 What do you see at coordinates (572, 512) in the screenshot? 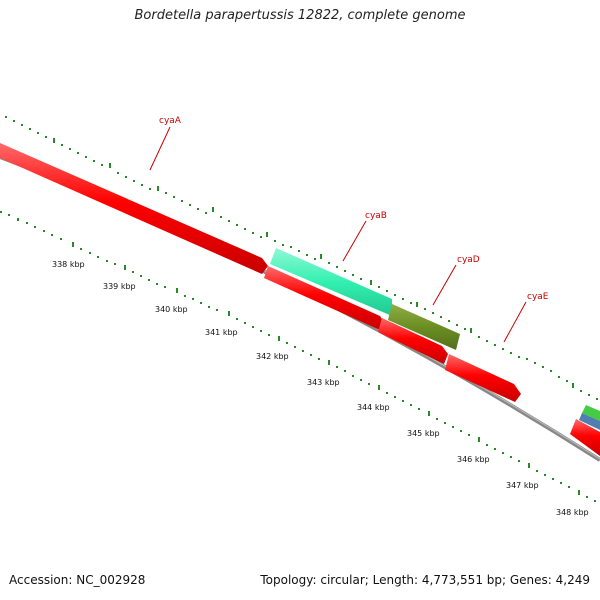
I see `kbp-label: 348 kbp` at bounding box center [572, 512].